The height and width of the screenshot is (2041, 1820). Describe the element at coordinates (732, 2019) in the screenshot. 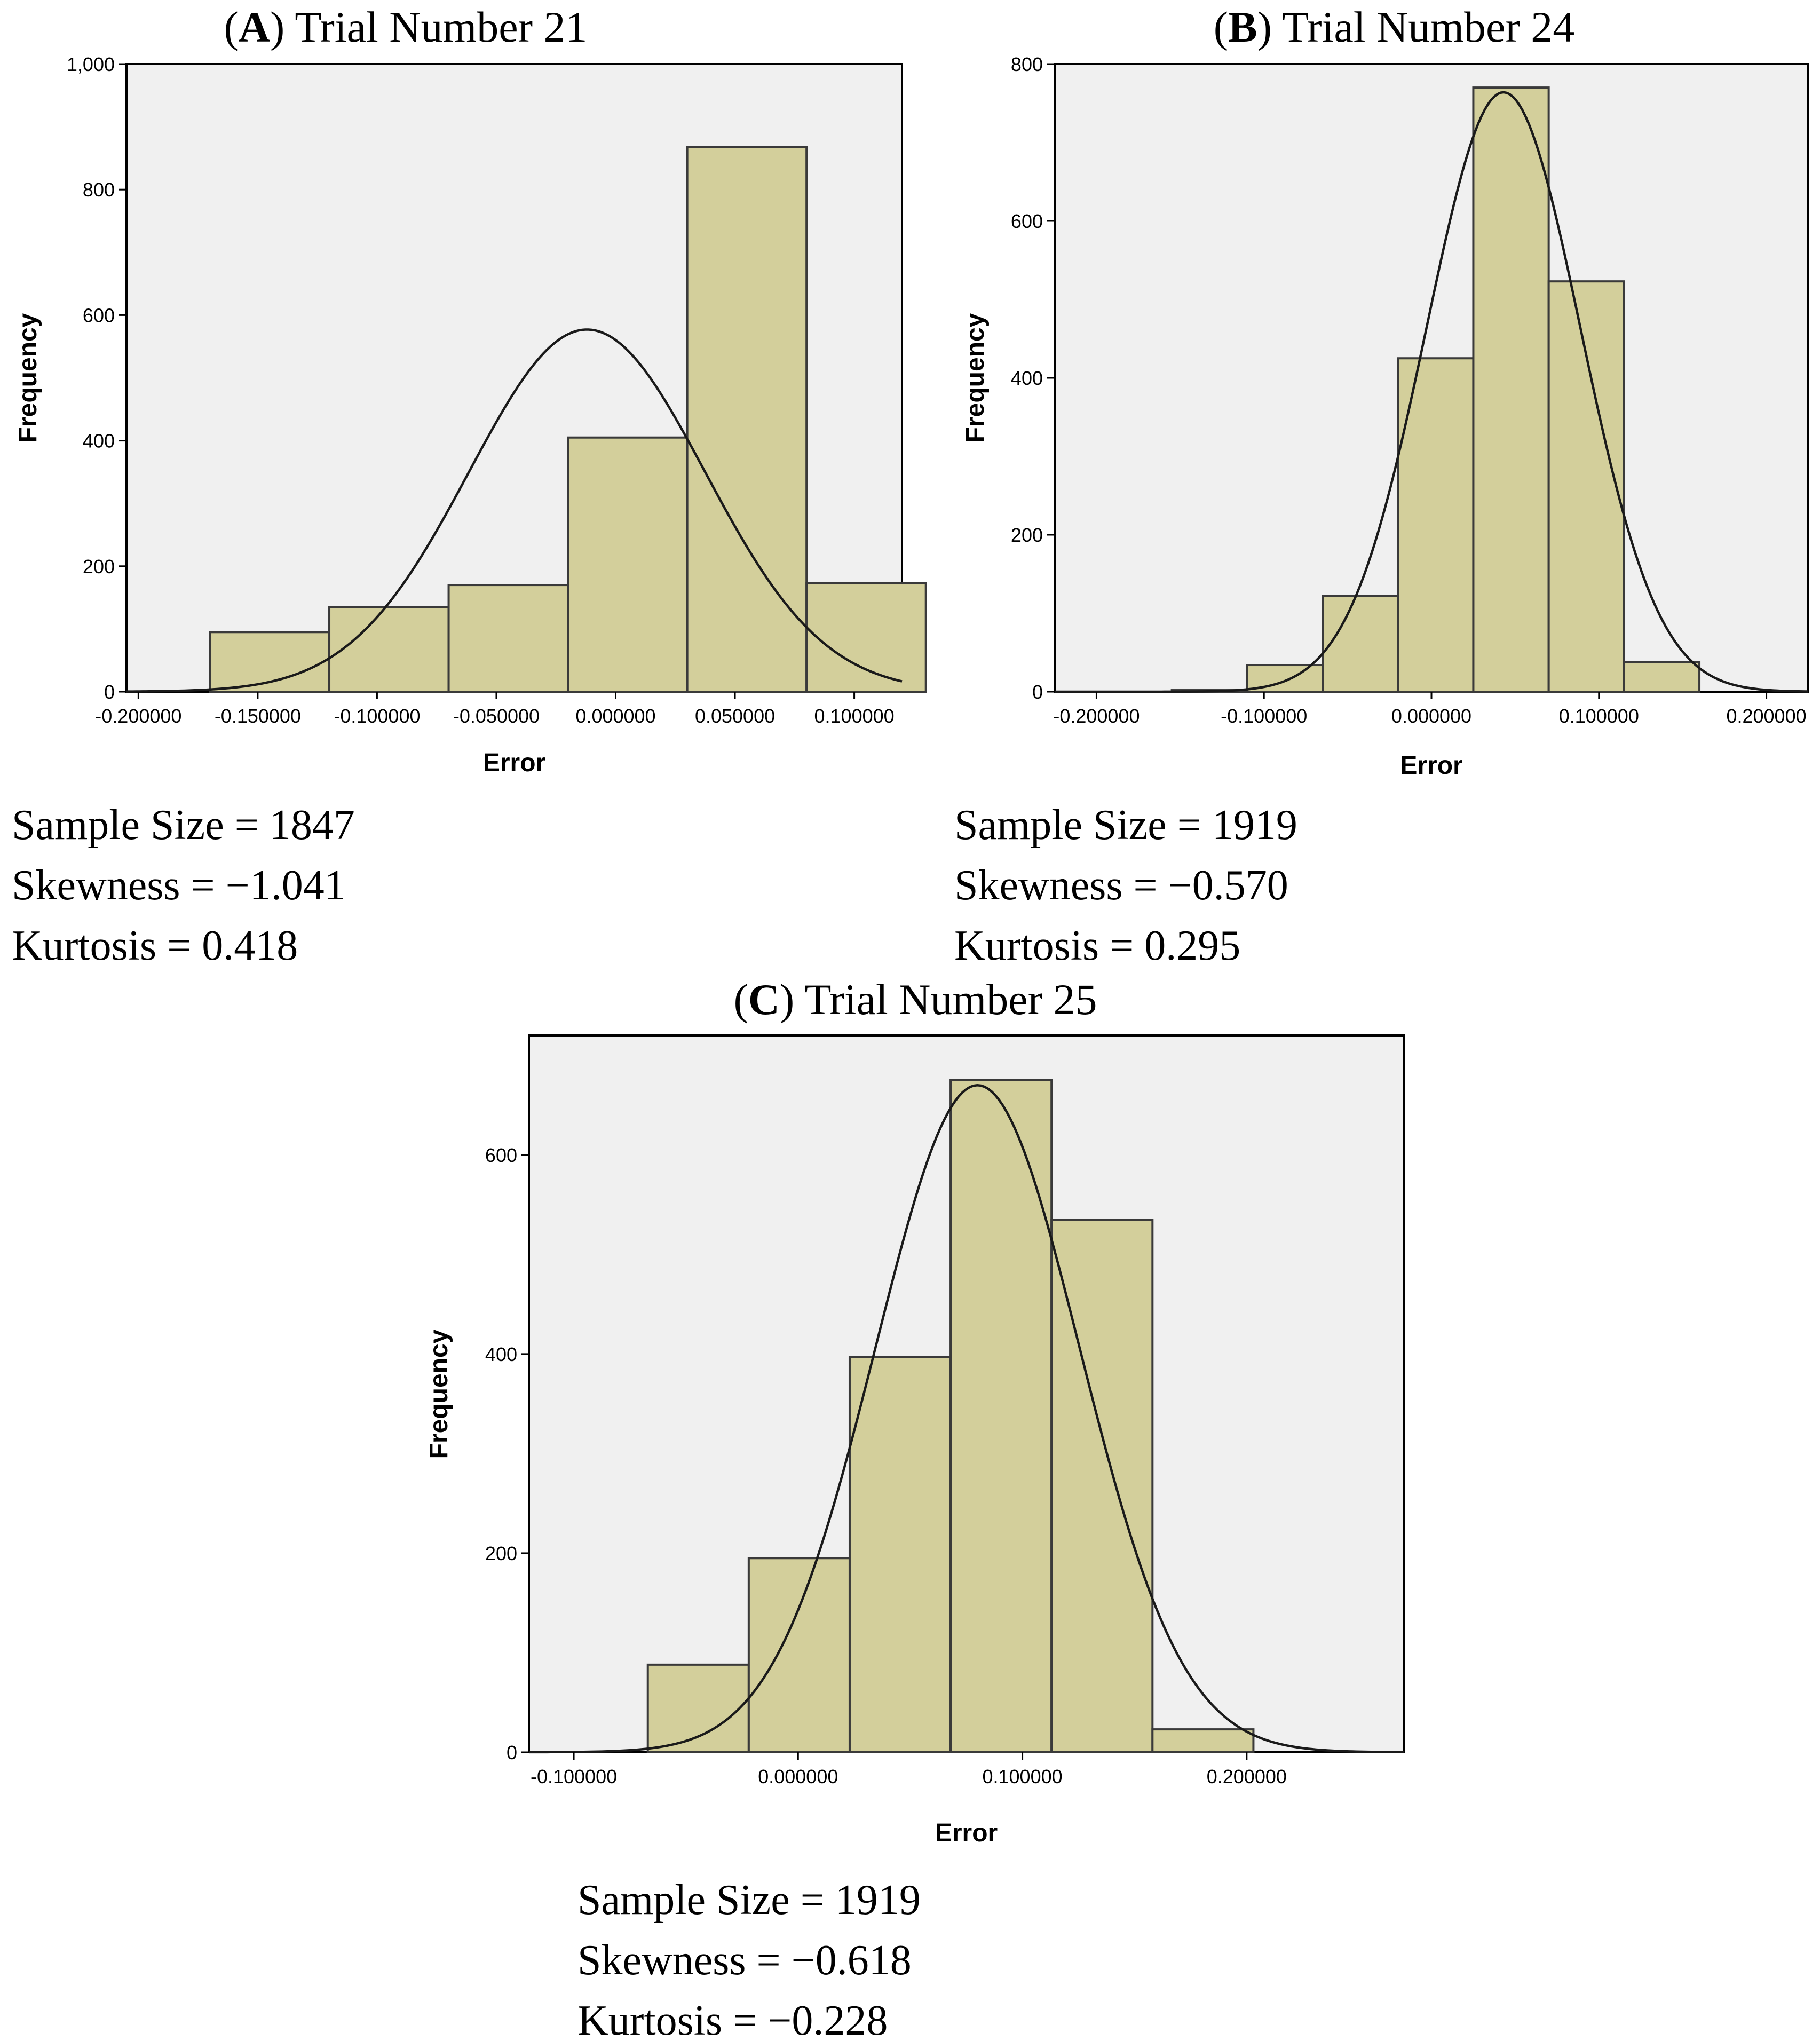

I see `panel-c-kurtosis: Kurtosis = −0.228` at that location.